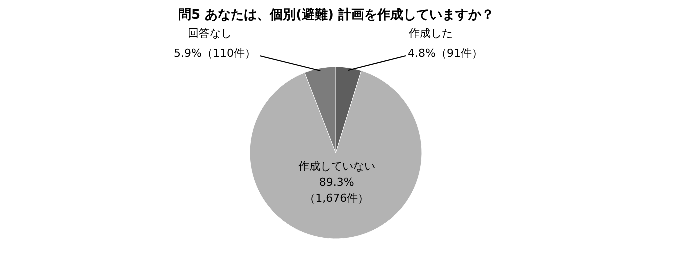 This screenshot has height=276, width=673. Describe the element at coordinates (337, 190) in the screenshot. I see `data-label: 89.3%（1,676件）` at that location.